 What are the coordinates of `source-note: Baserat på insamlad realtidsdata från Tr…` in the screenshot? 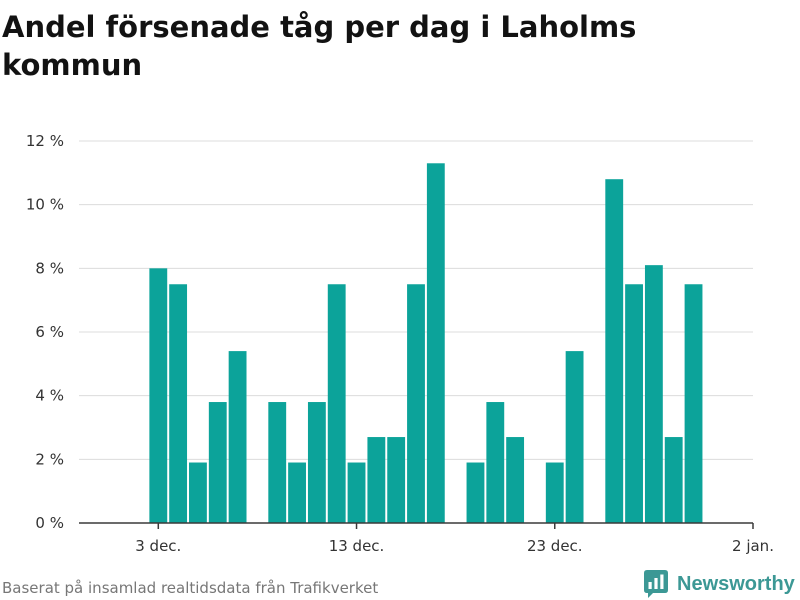 It's located at (190, 588).